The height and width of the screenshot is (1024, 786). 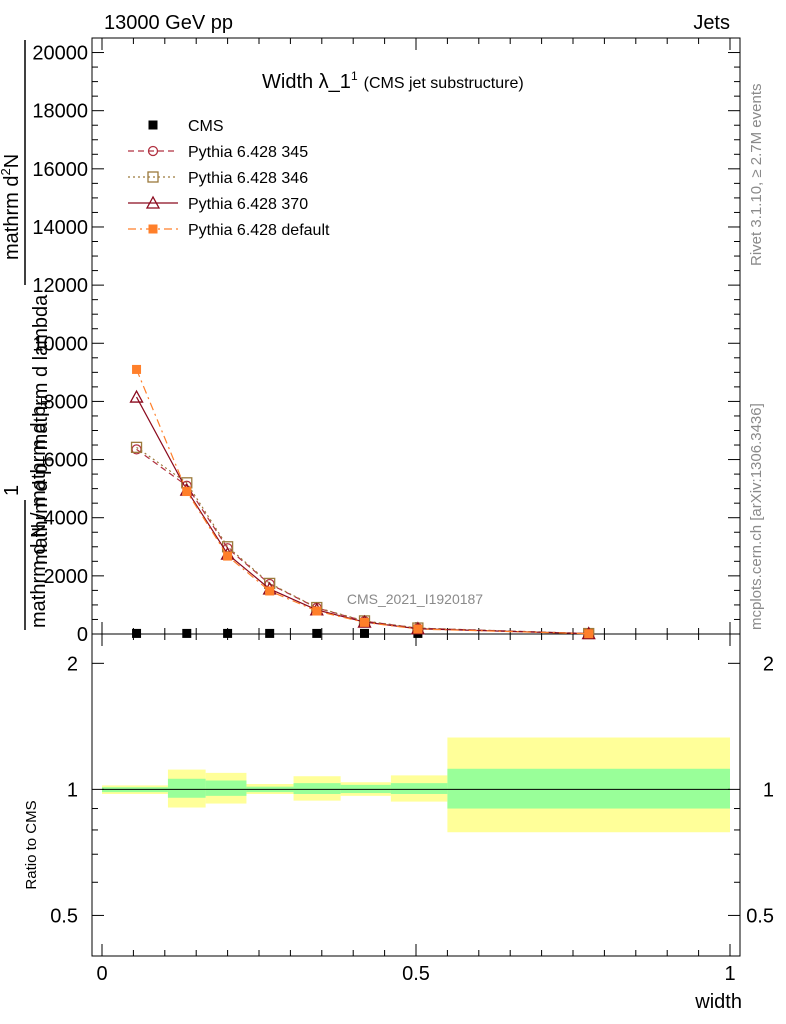 I want to click on chart-title: Width λ_11 (CMS jet substructure), so click(x=393, y=81).